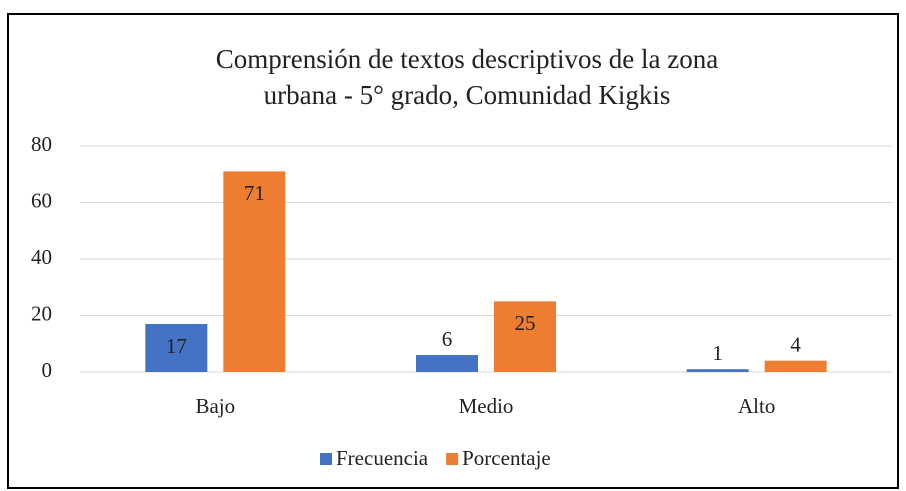 This screenshot has width=906, height=491. I want to click on x-tick-label: Alto, so click(756, 406).